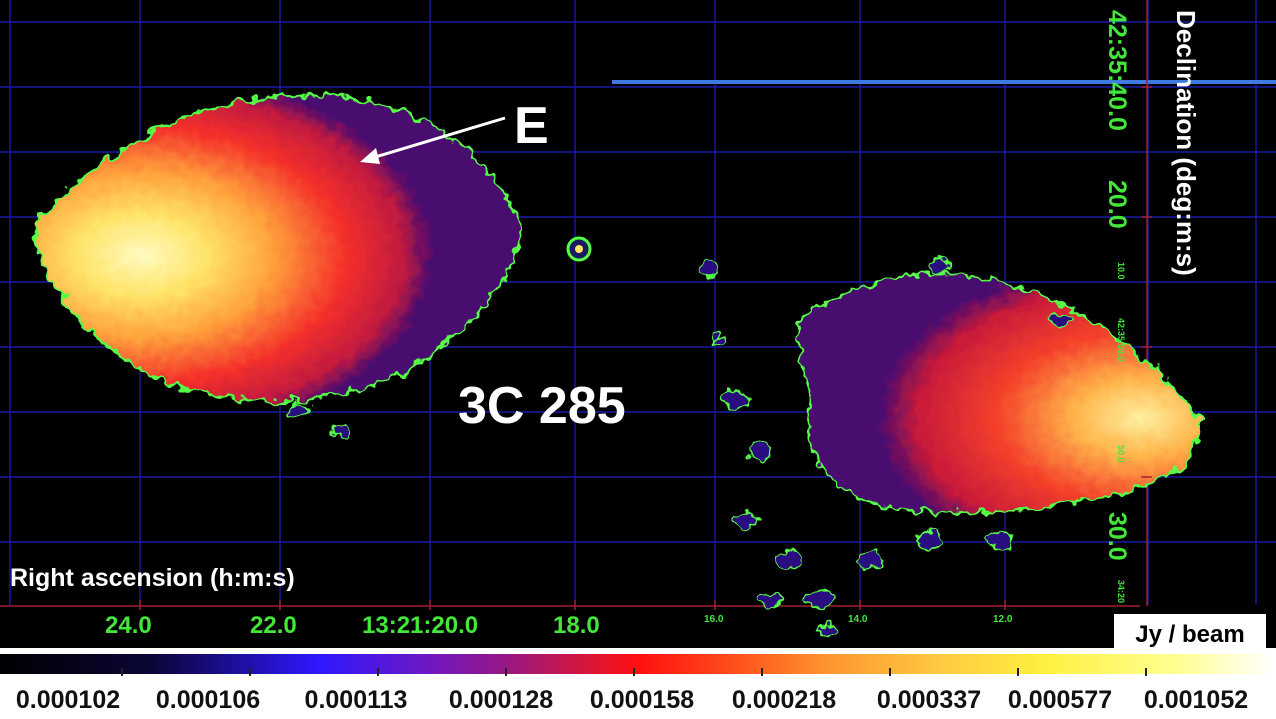 Image resolution: width=1276 pixels, height=719 pixels. I want to click on dec-tick-label: 30.0, so click(1117, 536).